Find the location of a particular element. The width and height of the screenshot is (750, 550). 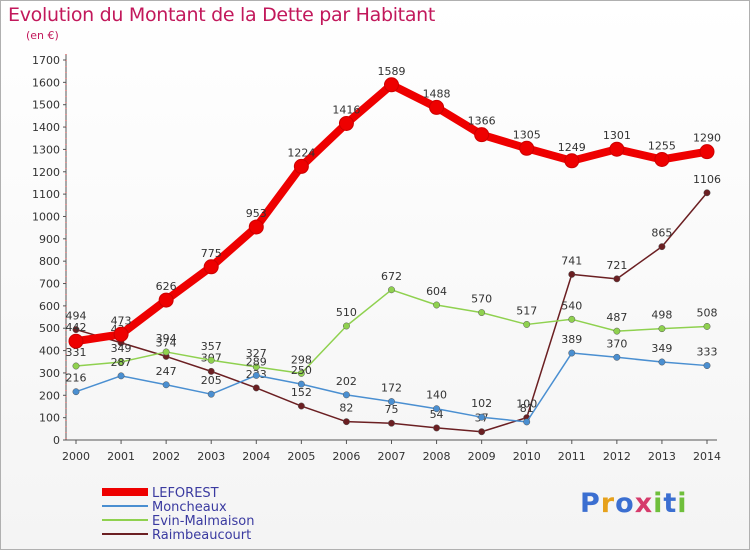

data-label: 102 is located at coordinates (481, 403).